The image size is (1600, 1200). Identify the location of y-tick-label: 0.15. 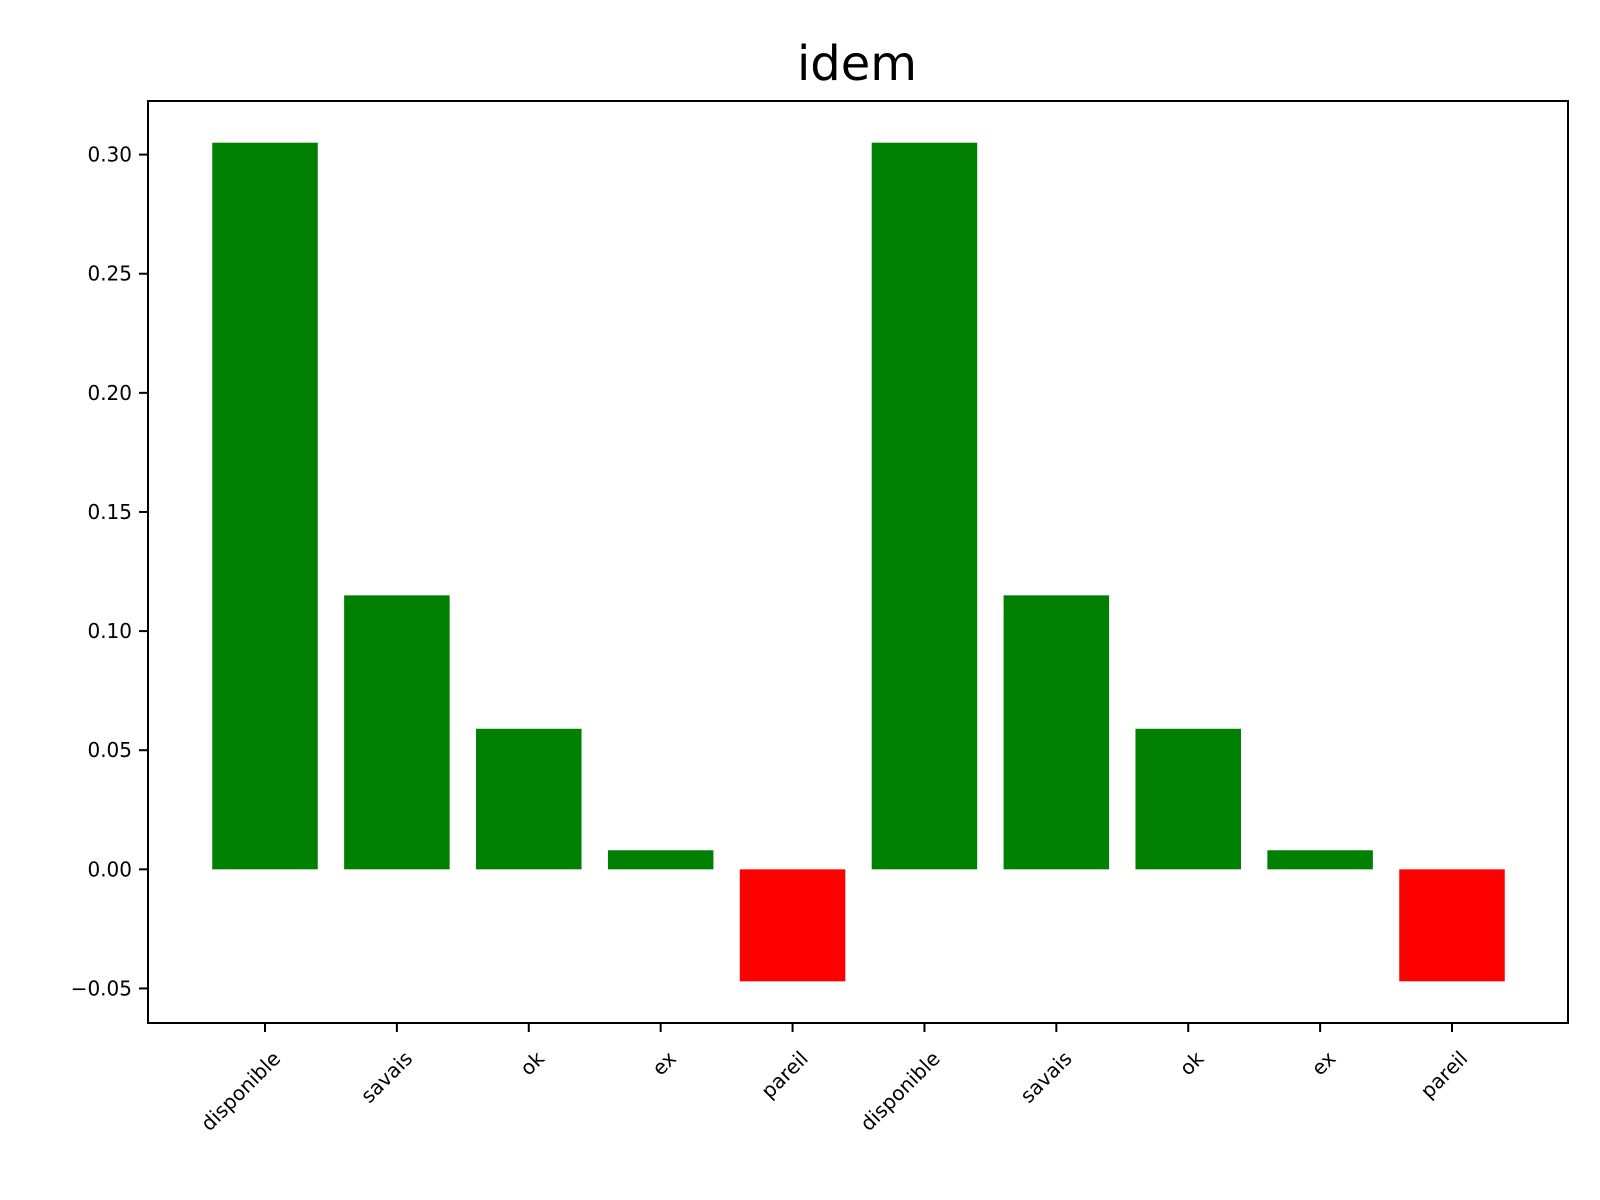
(109, 512).